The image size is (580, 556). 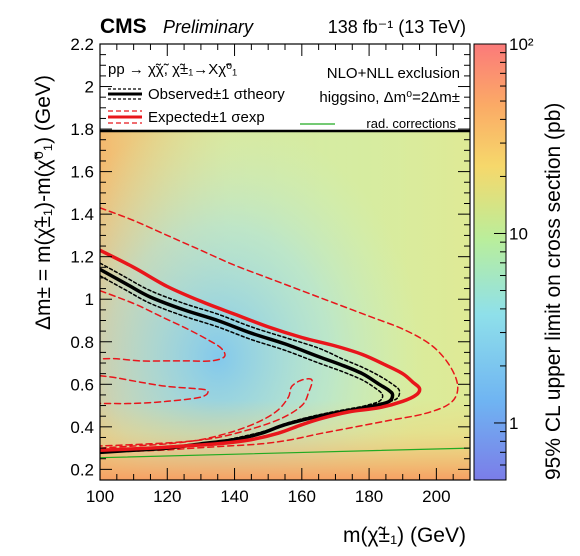 What do you see at coordinates (123, 26) in the screenshot?
I see `cms-label: CMS` at bounding box center [123, 26].